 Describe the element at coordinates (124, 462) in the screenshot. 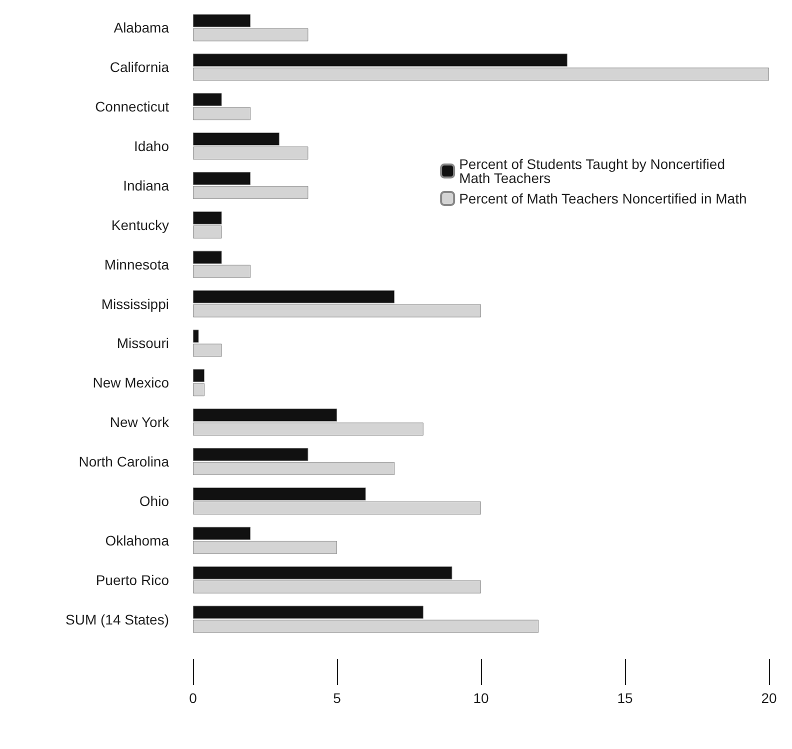

I see `y-tick-label: North Carolina` at that location.